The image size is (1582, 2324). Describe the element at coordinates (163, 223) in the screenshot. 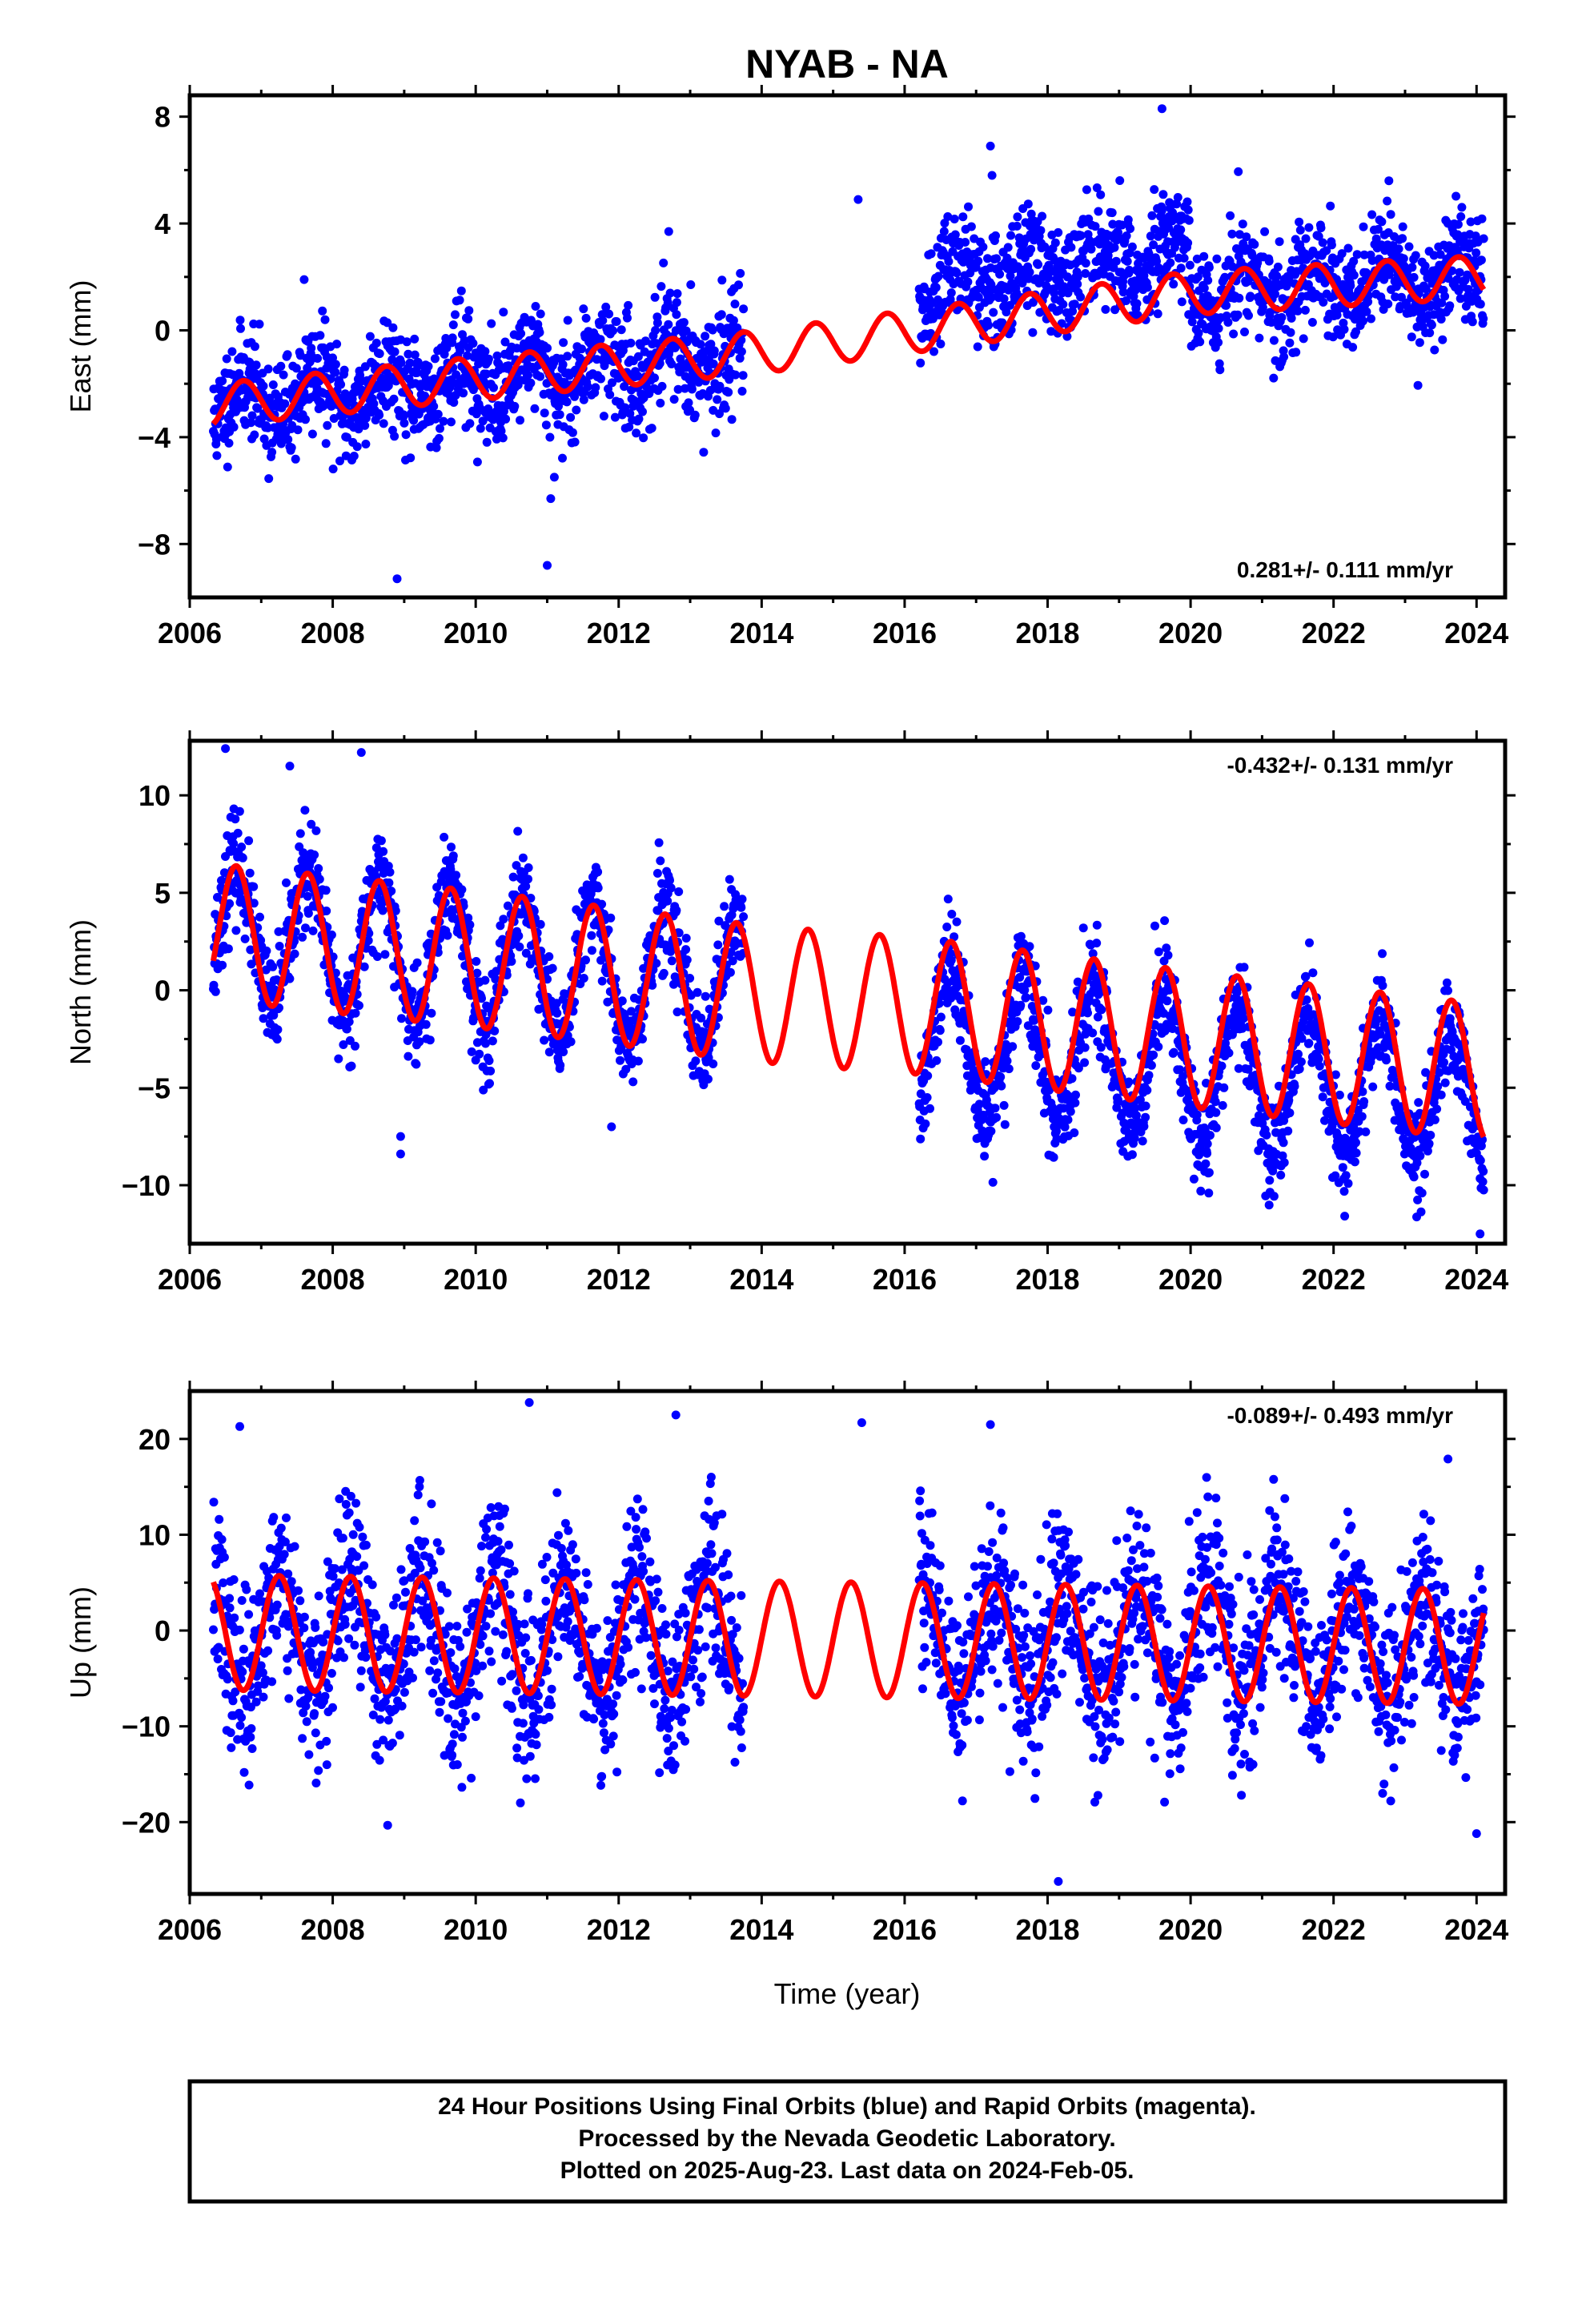

I see `y-tick-label: 4` at that location.